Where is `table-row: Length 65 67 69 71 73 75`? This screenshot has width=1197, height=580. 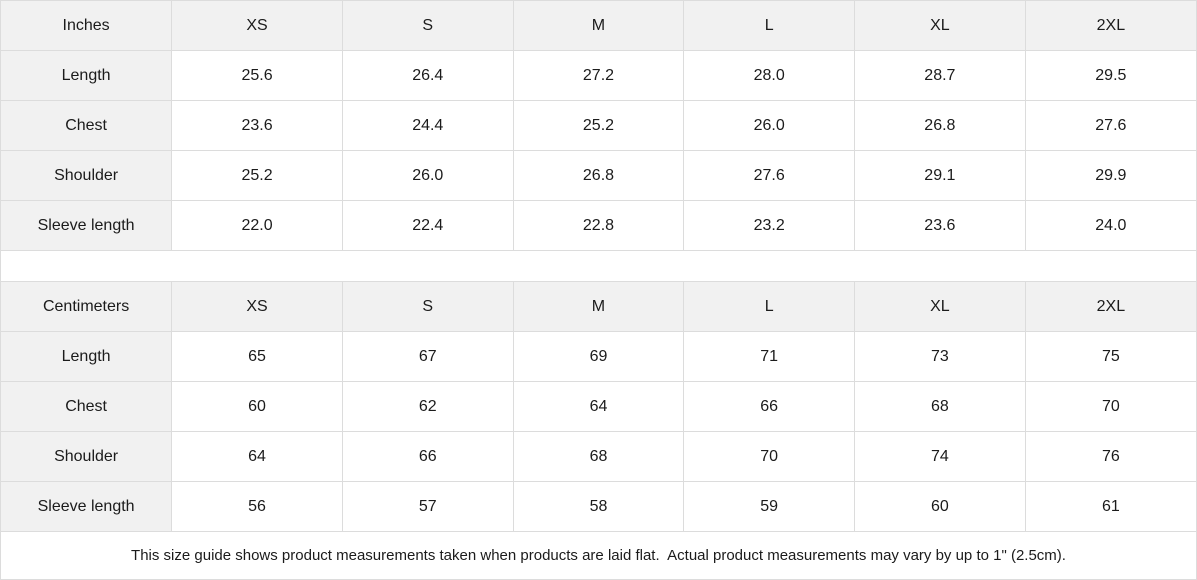 table-row: Length 65 67 69 71 73 75 is located at coordinates (598, 356).